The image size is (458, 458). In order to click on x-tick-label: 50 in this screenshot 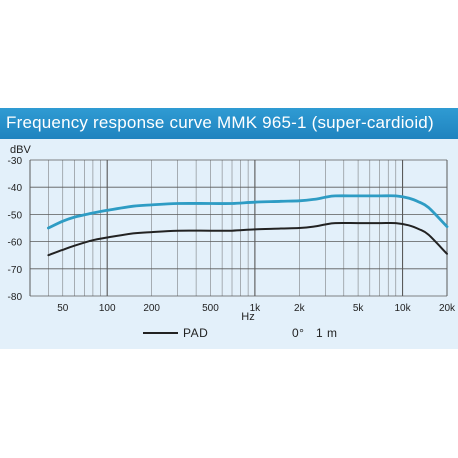, I will do `click(63, 308)`.